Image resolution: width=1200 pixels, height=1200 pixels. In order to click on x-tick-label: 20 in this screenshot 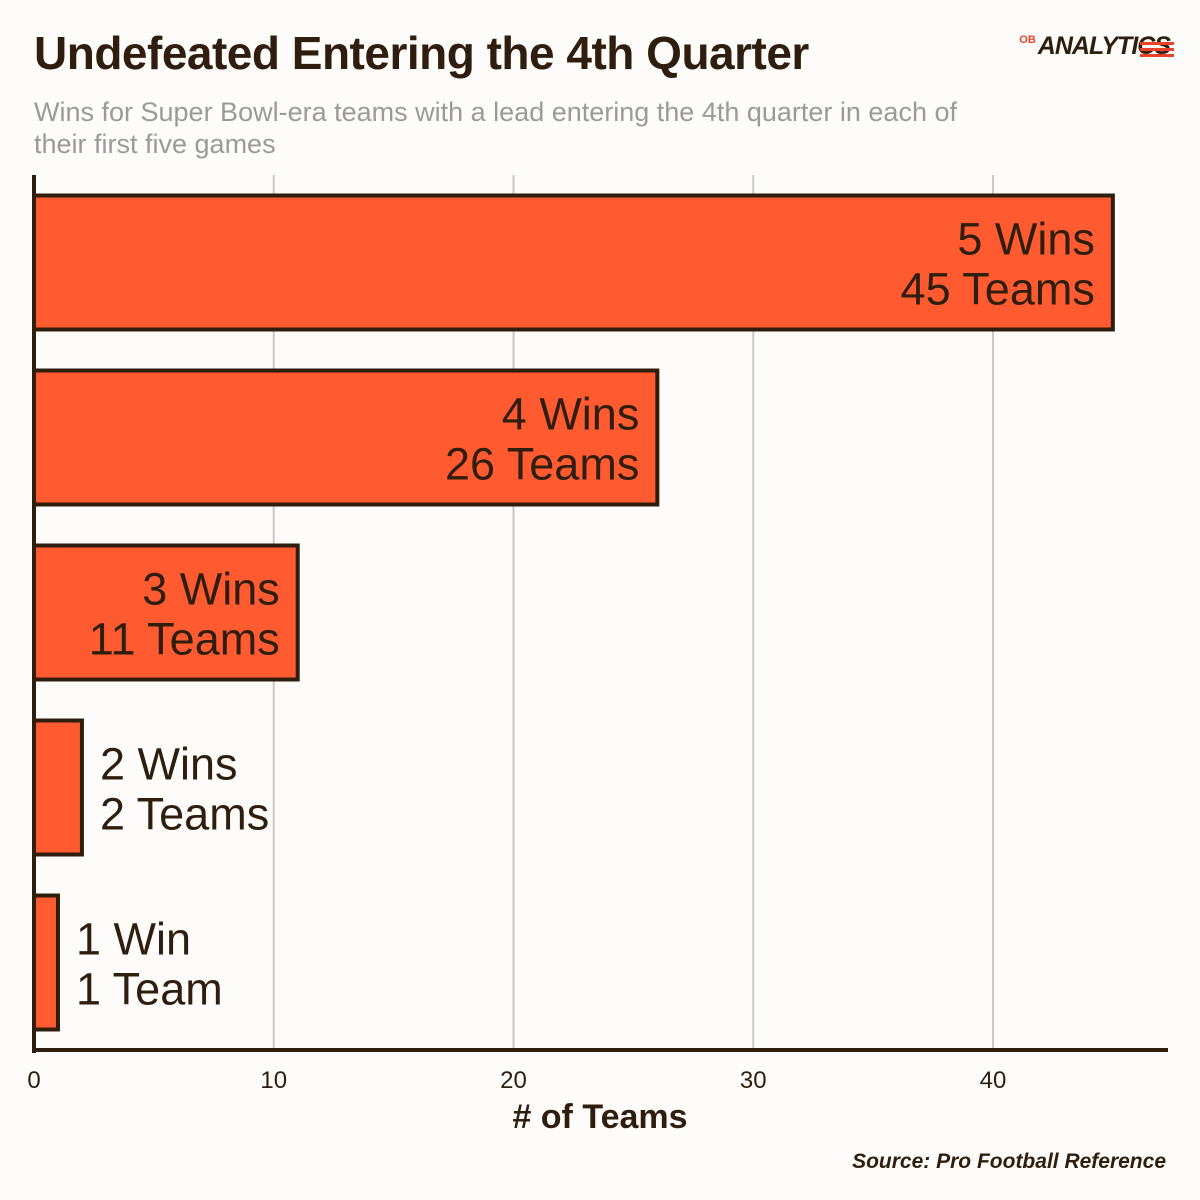, I will do `click(513, 1080)`.